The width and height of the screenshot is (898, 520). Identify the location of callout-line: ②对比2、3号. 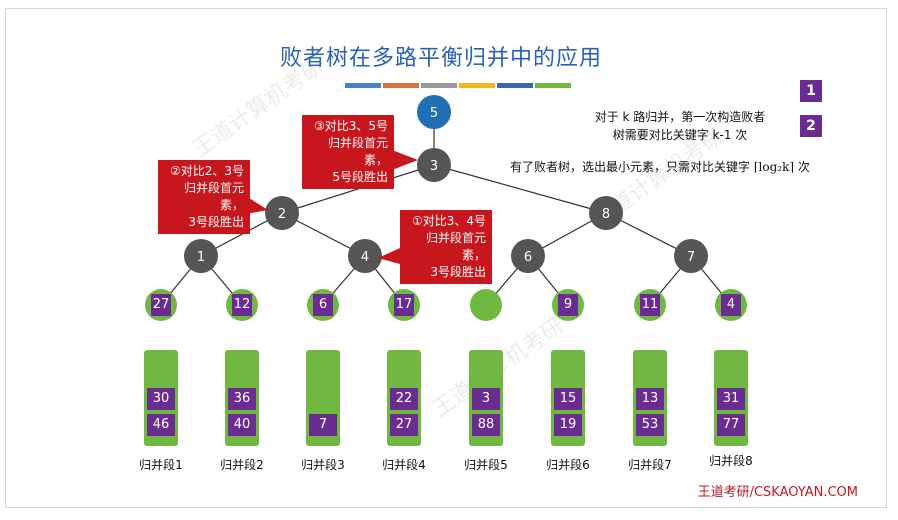
(206, 171).